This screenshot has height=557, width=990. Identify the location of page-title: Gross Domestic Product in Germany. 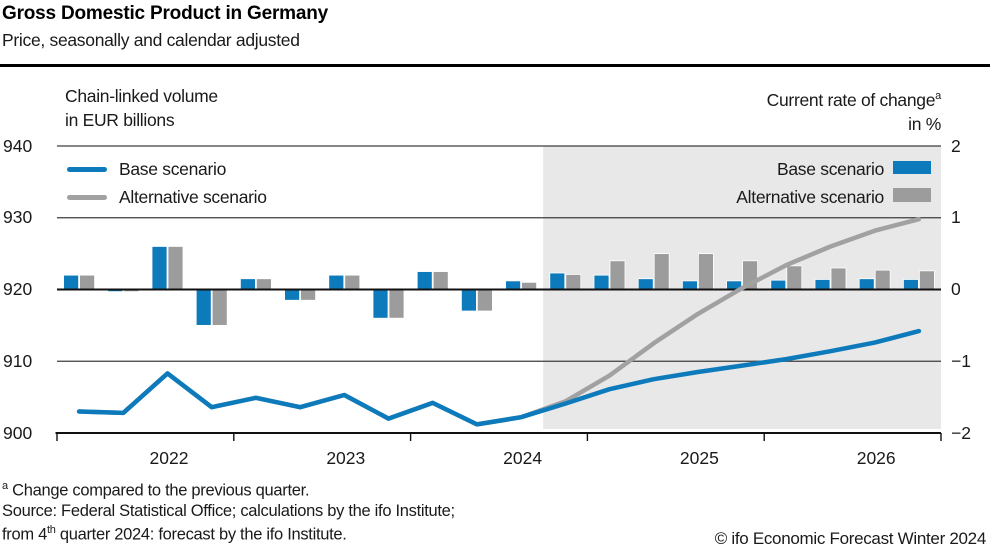
(165, 13).